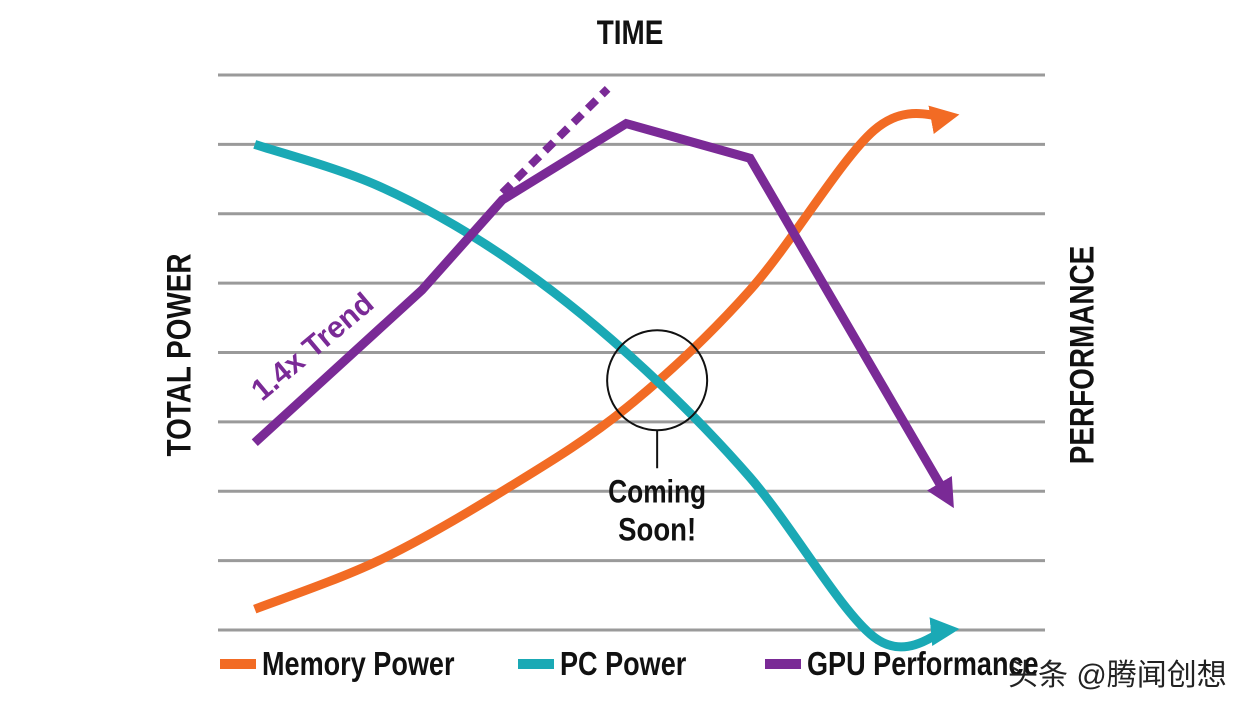  Describe the element at coordinates (1117, 675) in the screenshot. I see `watermark: 头条 @腾闻创想` at that location.